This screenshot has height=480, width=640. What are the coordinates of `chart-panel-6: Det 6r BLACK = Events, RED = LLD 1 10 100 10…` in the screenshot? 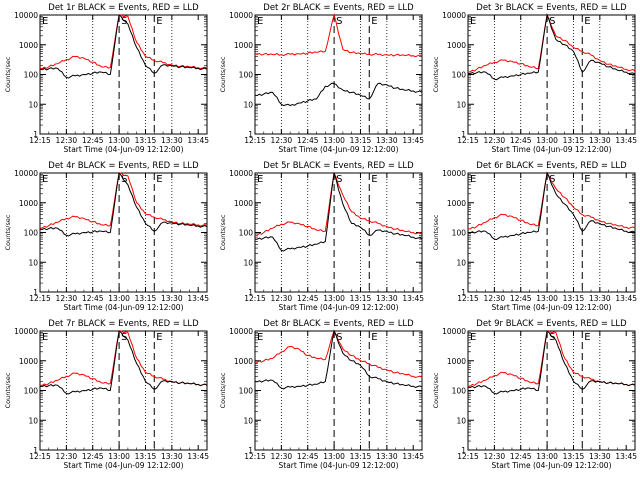 It's located at (534, 236).